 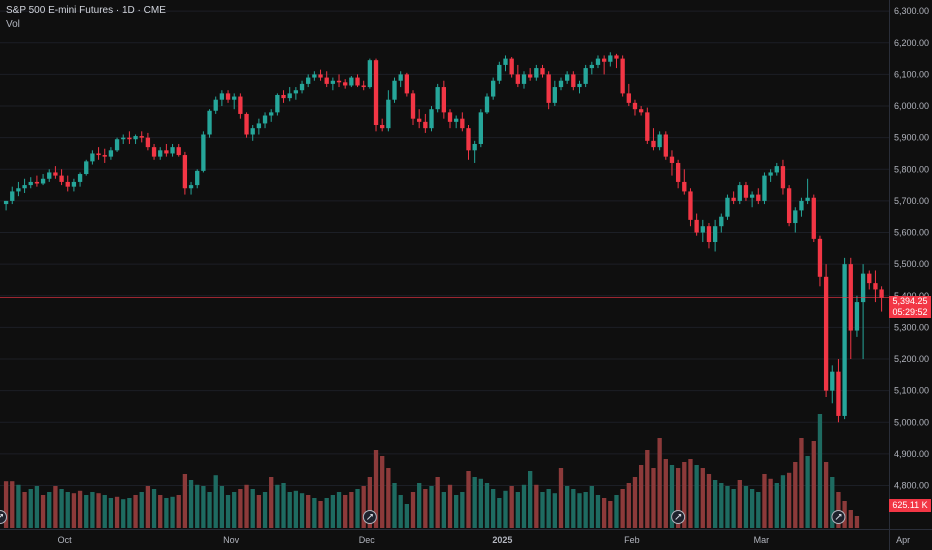 I want to click on price-tick-label: 5,600.00, so click(x=911, y=233).